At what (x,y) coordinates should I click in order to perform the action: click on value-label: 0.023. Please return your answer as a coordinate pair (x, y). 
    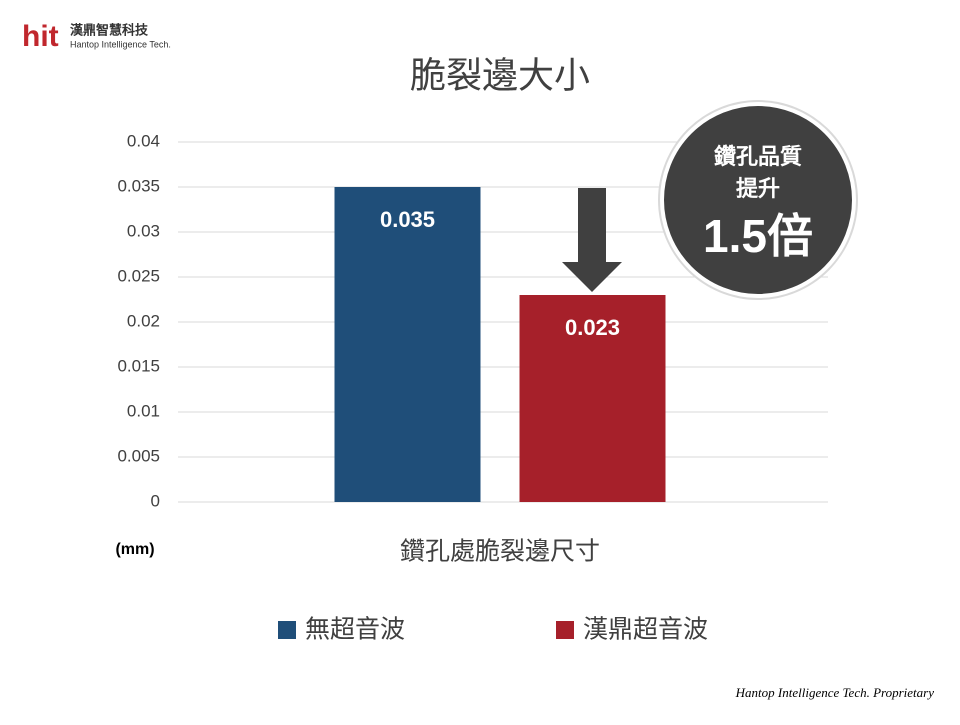
    Looking at the image, I should click on (592, 327).